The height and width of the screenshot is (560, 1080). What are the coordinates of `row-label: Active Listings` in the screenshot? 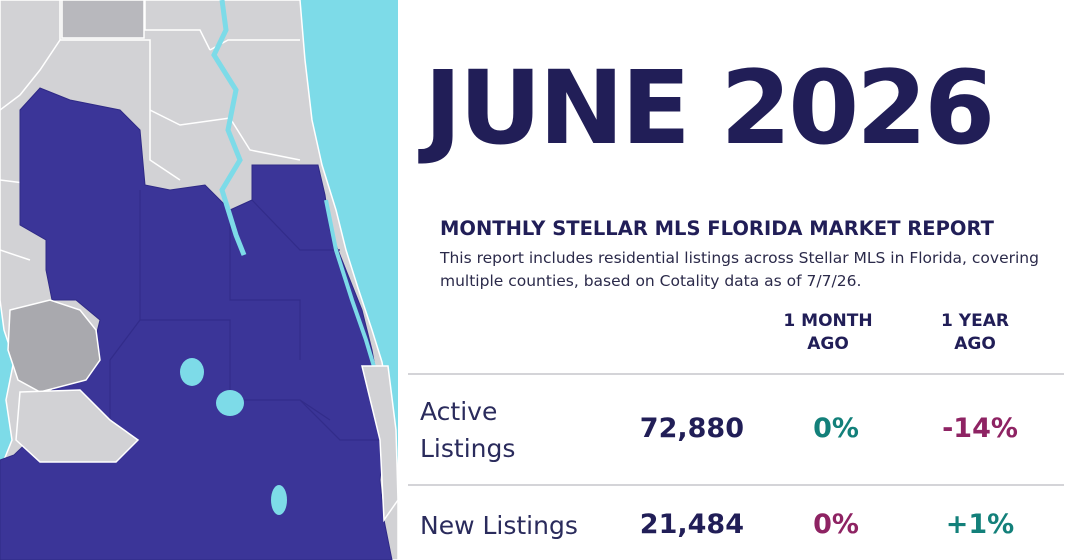 It's located at (468, 430).